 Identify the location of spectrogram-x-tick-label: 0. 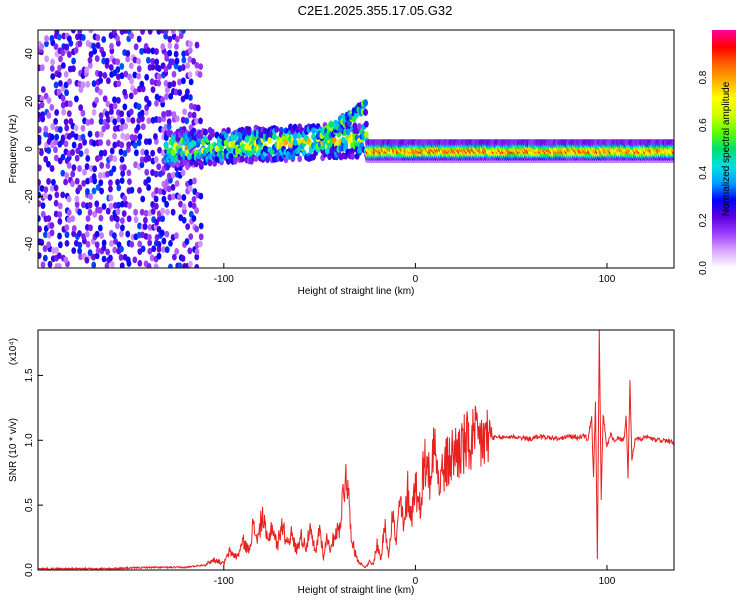
(416, 279).